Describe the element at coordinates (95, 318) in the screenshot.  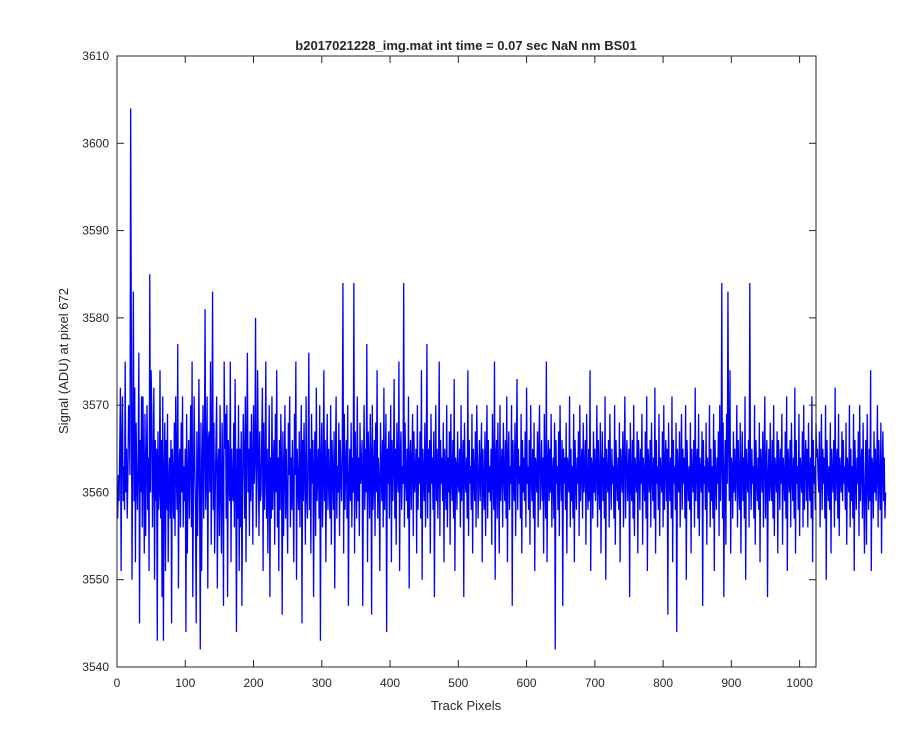
I see `y-tick-label: 3580` at that location.